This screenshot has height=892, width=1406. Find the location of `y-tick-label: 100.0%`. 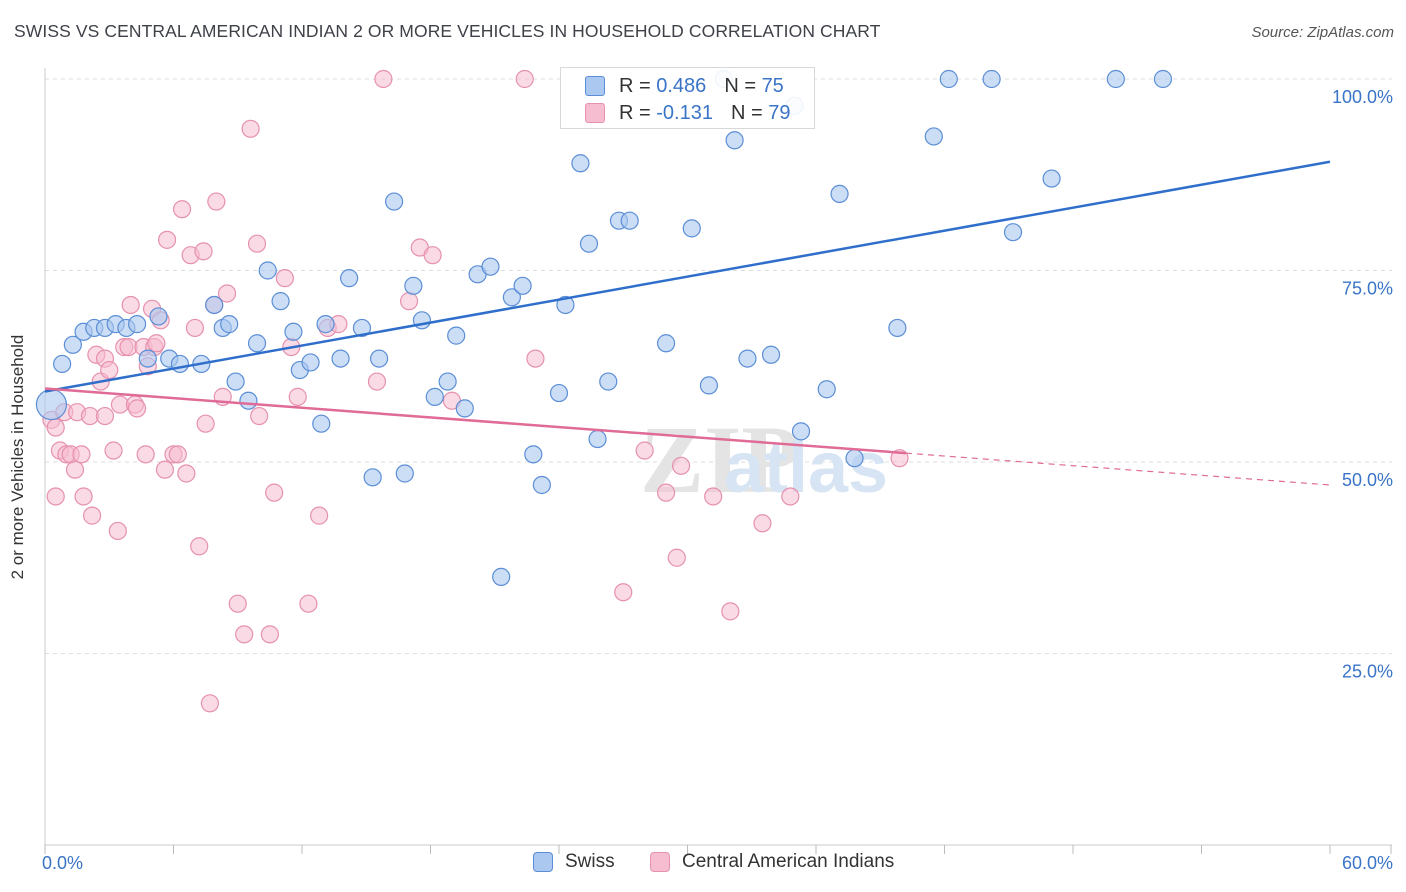

y-tick-label: 100.0% is located at coordinates (1362, 97).